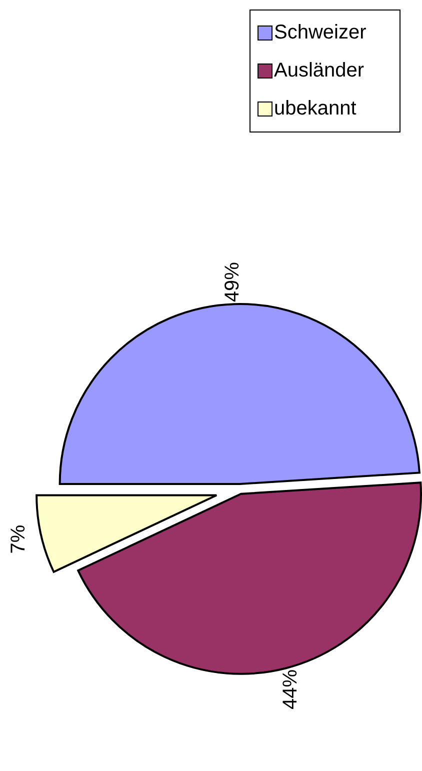 This screenshot has width=422, height=771. I want to click on data-label: 49%, so click(233, 282).